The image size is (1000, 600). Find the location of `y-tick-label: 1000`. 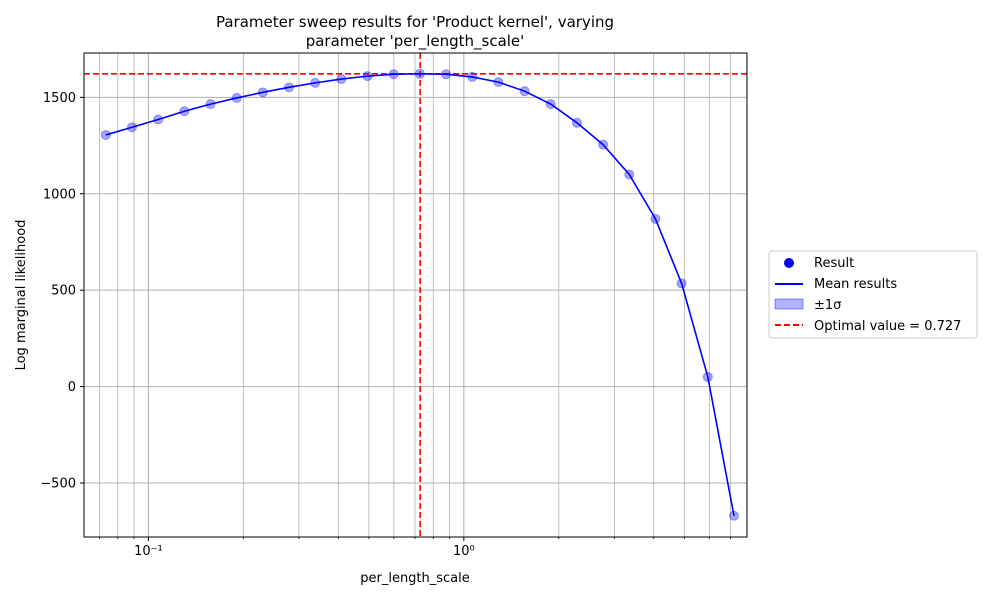

y-tick-label: 1000 is located at coordinates (59, 194).